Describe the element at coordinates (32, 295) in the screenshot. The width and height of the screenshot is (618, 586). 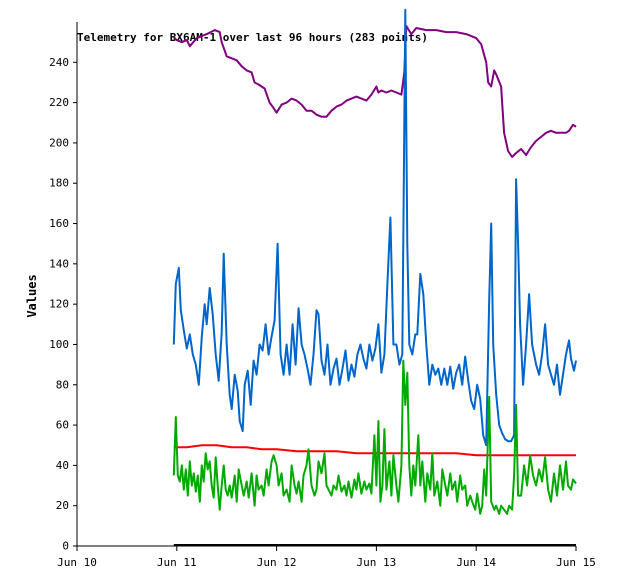
I see `y-axis-label: Values` at that location.